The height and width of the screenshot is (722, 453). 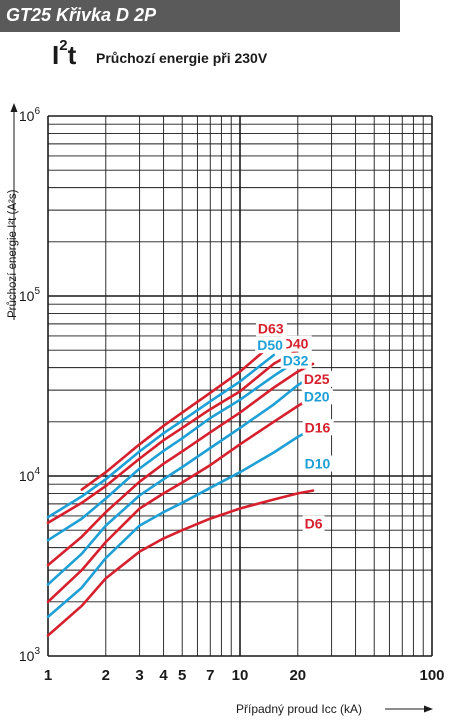 What do you see at coordinates (139, 675) in the screenshot?
I see `x-tick-label: 3` at bounding box center [139, 675].